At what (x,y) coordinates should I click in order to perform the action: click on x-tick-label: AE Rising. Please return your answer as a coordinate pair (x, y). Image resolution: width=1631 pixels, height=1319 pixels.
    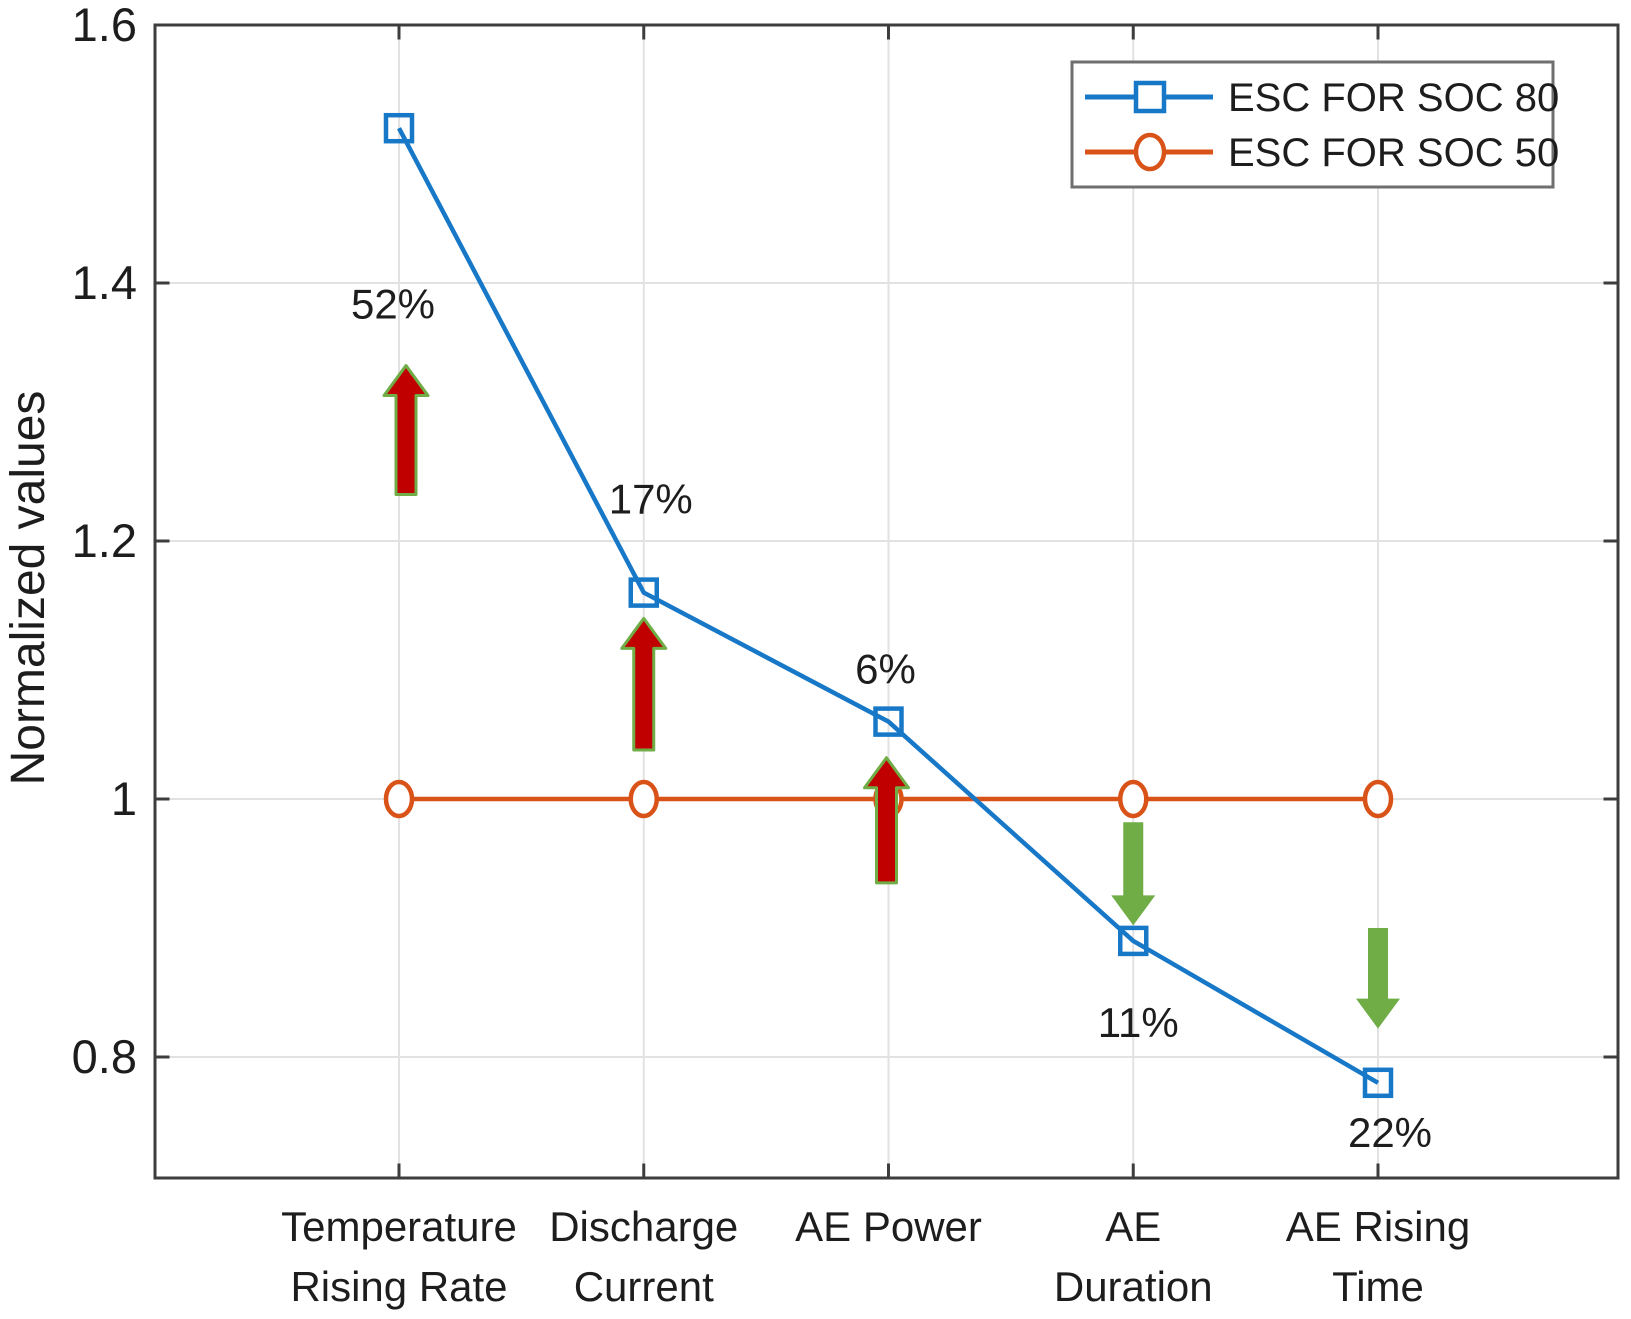
    Looking at the image, I should click on (1378, 1226).